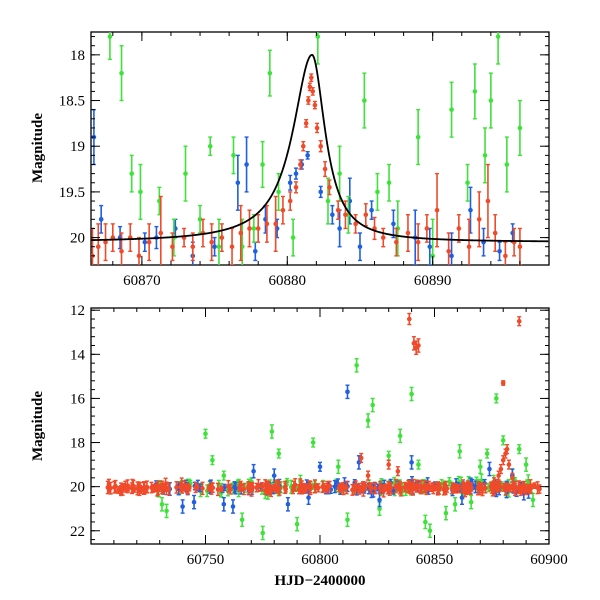 This screenshot has height=600, width=600. I want to click on bottom-y-axis-title: Magnitude, so click(38, 426).